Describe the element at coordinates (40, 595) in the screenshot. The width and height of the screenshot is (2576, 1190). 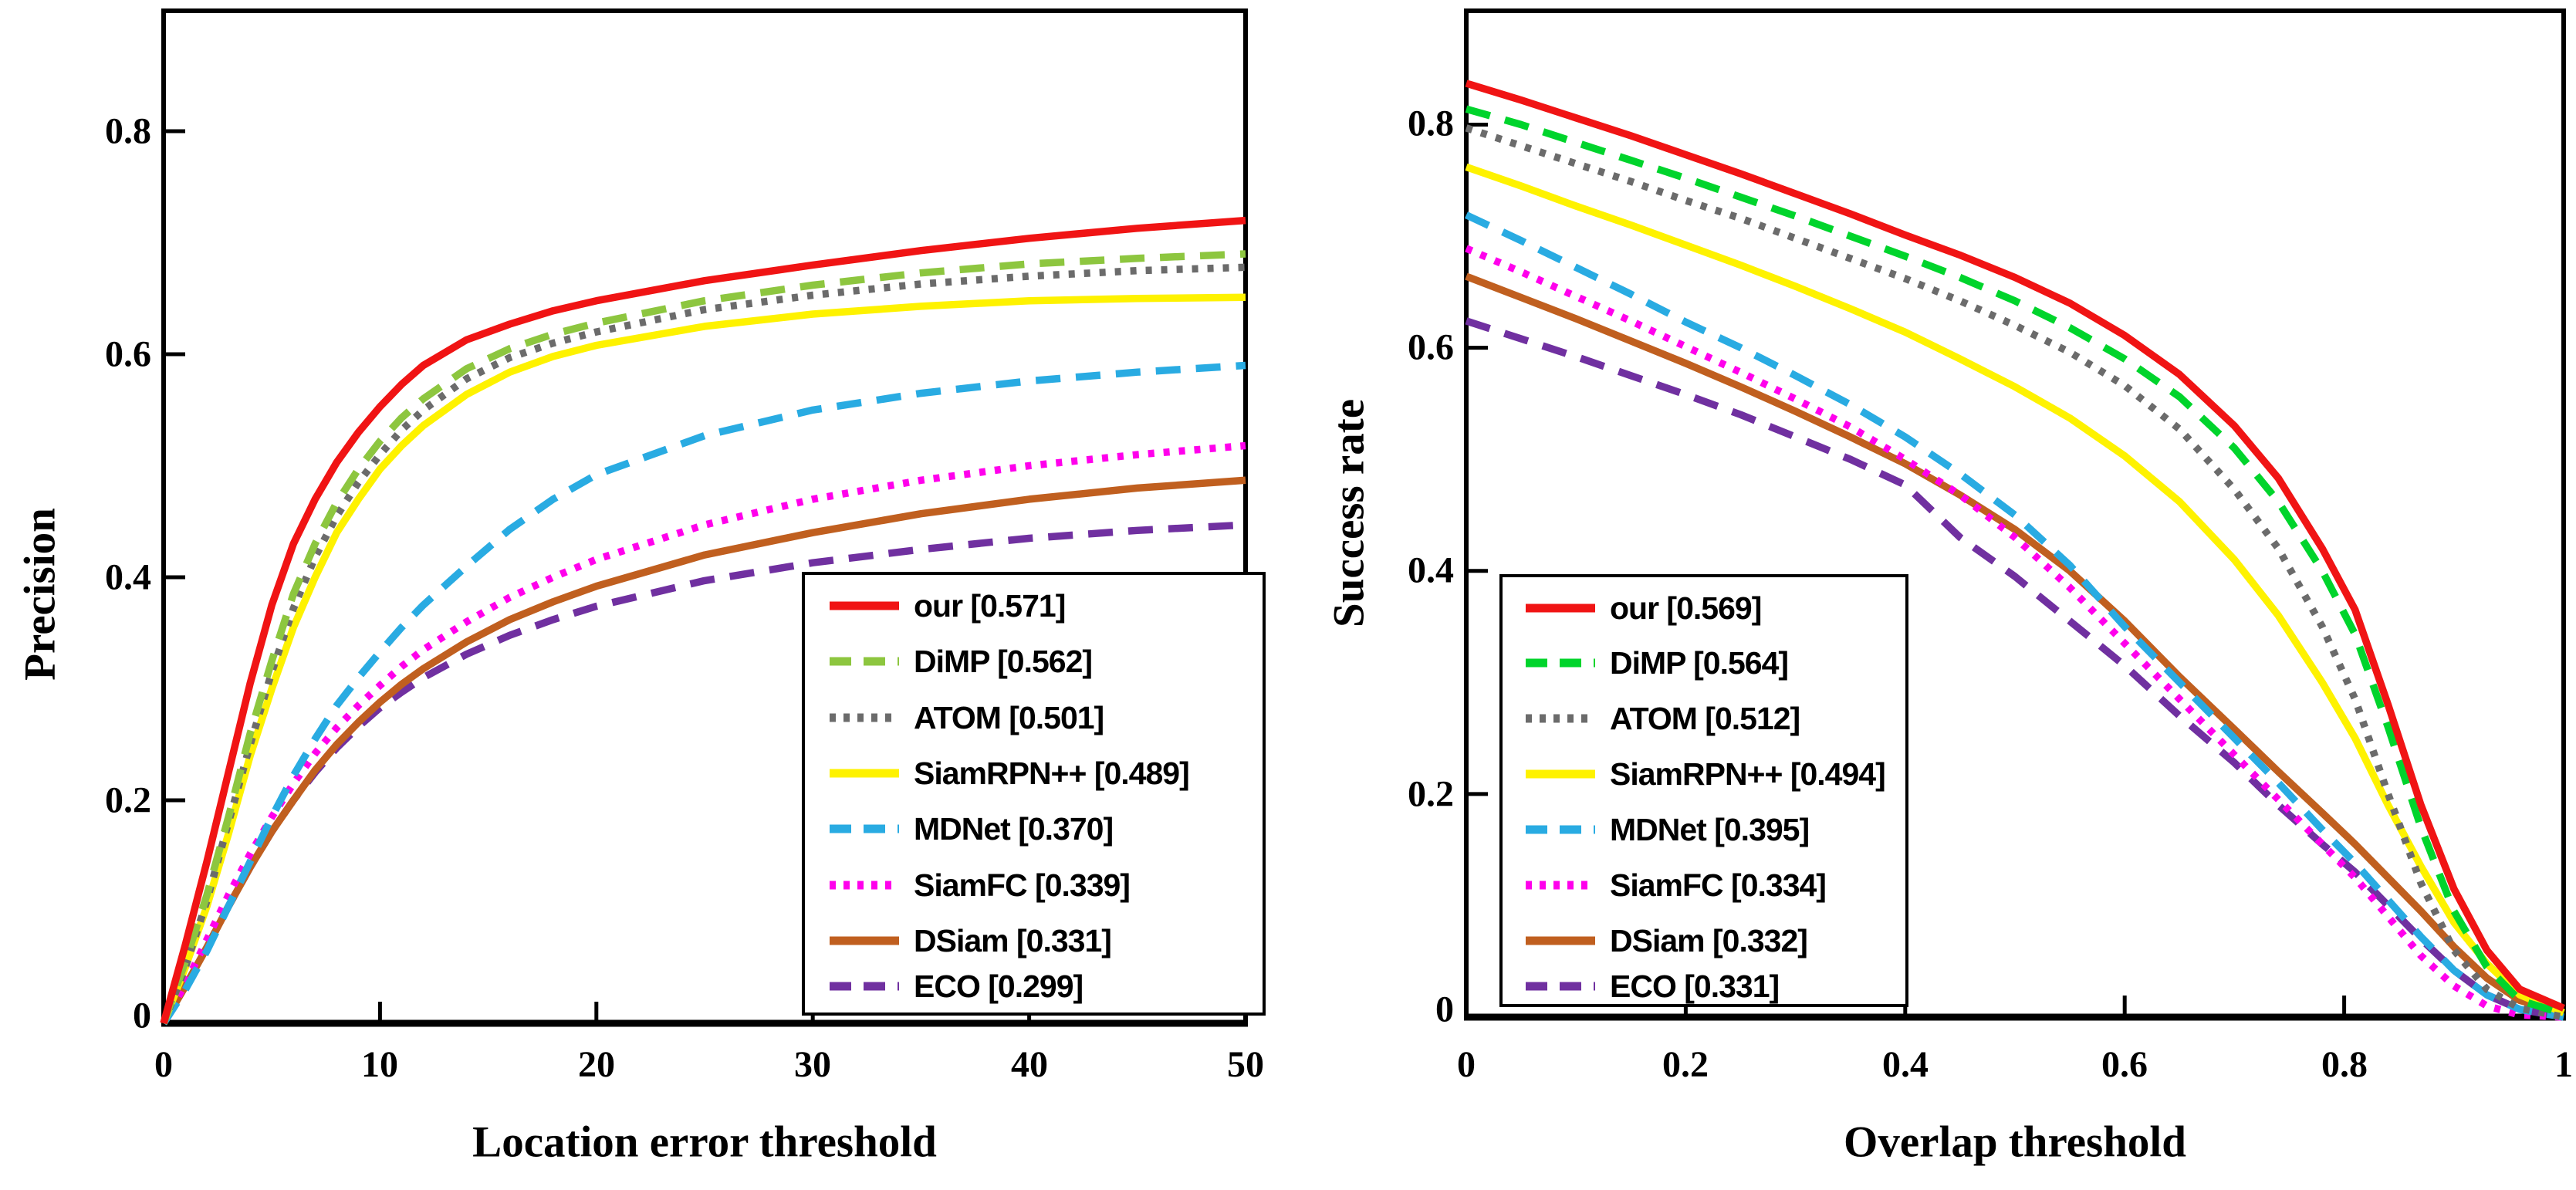
I see `left-y-axis-title: Precision` at that location.